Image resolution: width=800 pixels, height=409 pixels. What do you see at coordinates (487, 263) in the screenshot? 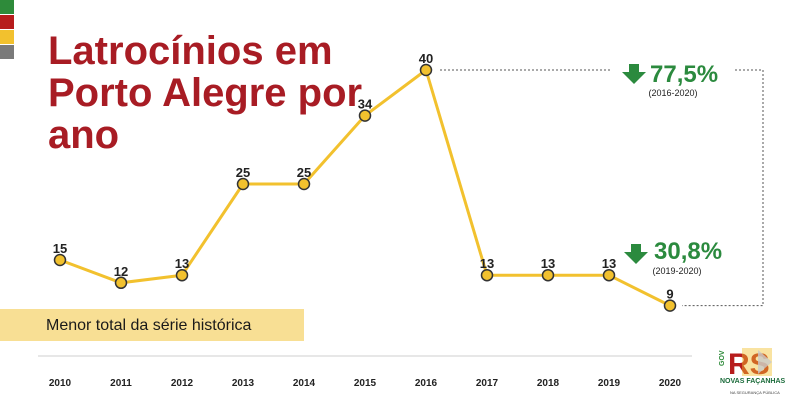
I see `data-label-2017: 13` at bounding box center [487, 263].